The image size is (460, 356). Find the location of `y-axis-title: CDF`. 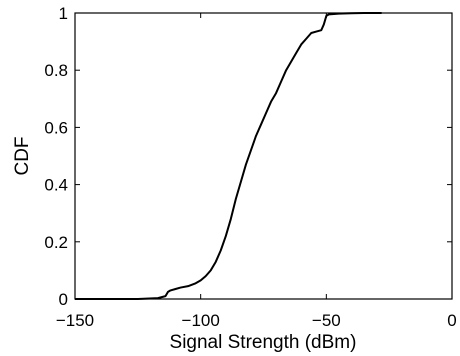

y-axis-title: CDF is located at coordinates (22, 155).